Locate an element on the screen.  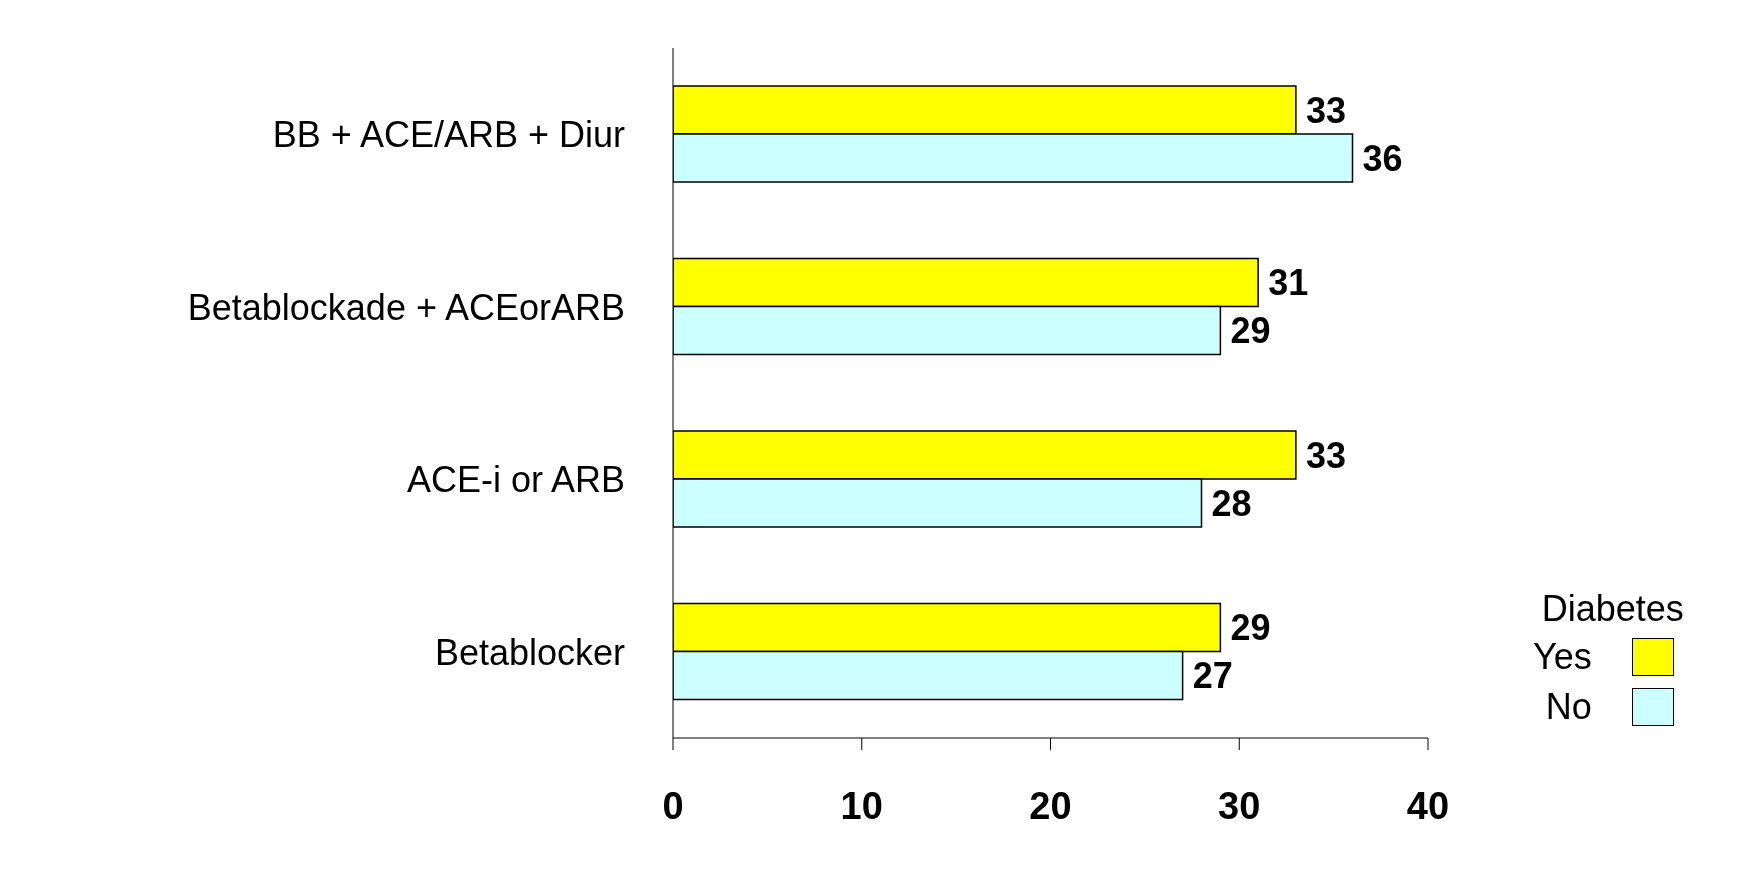
x-tick-label: 20 is located at coordinates (1050, 805).